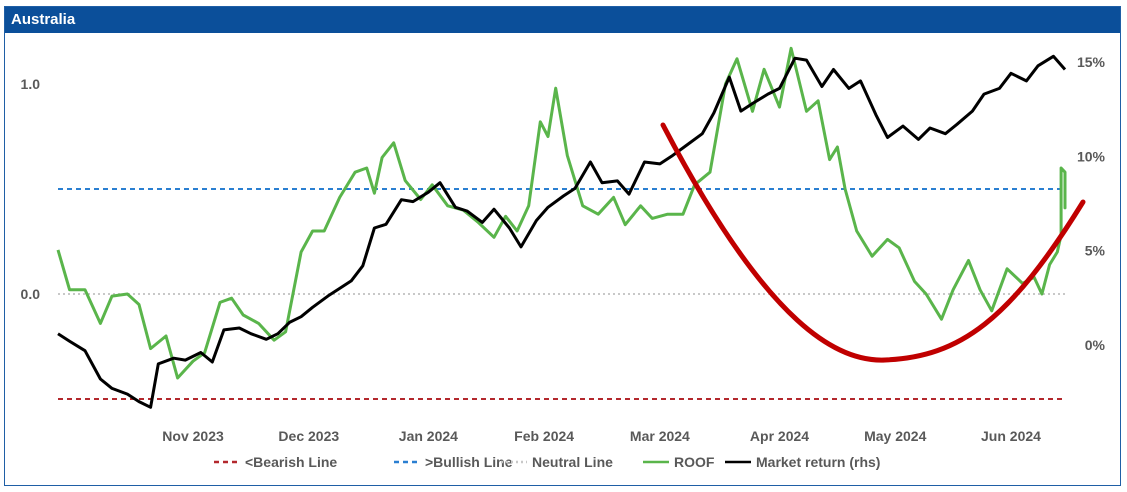 This screenshot has height=492, width=1127. Describe the element at coordinates (779, 436) in the screenshot. I see `x-tick-label: Apr 2024` at that location.